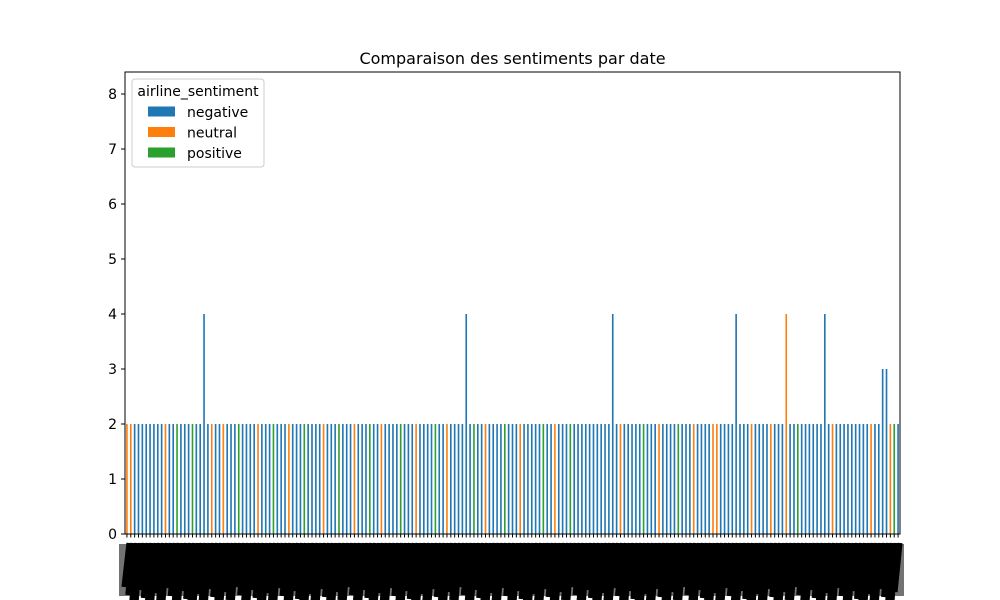 The height and width of the screenshot is (600, 1000). I want to click on y-tick-label: 1, so click(112, 480).